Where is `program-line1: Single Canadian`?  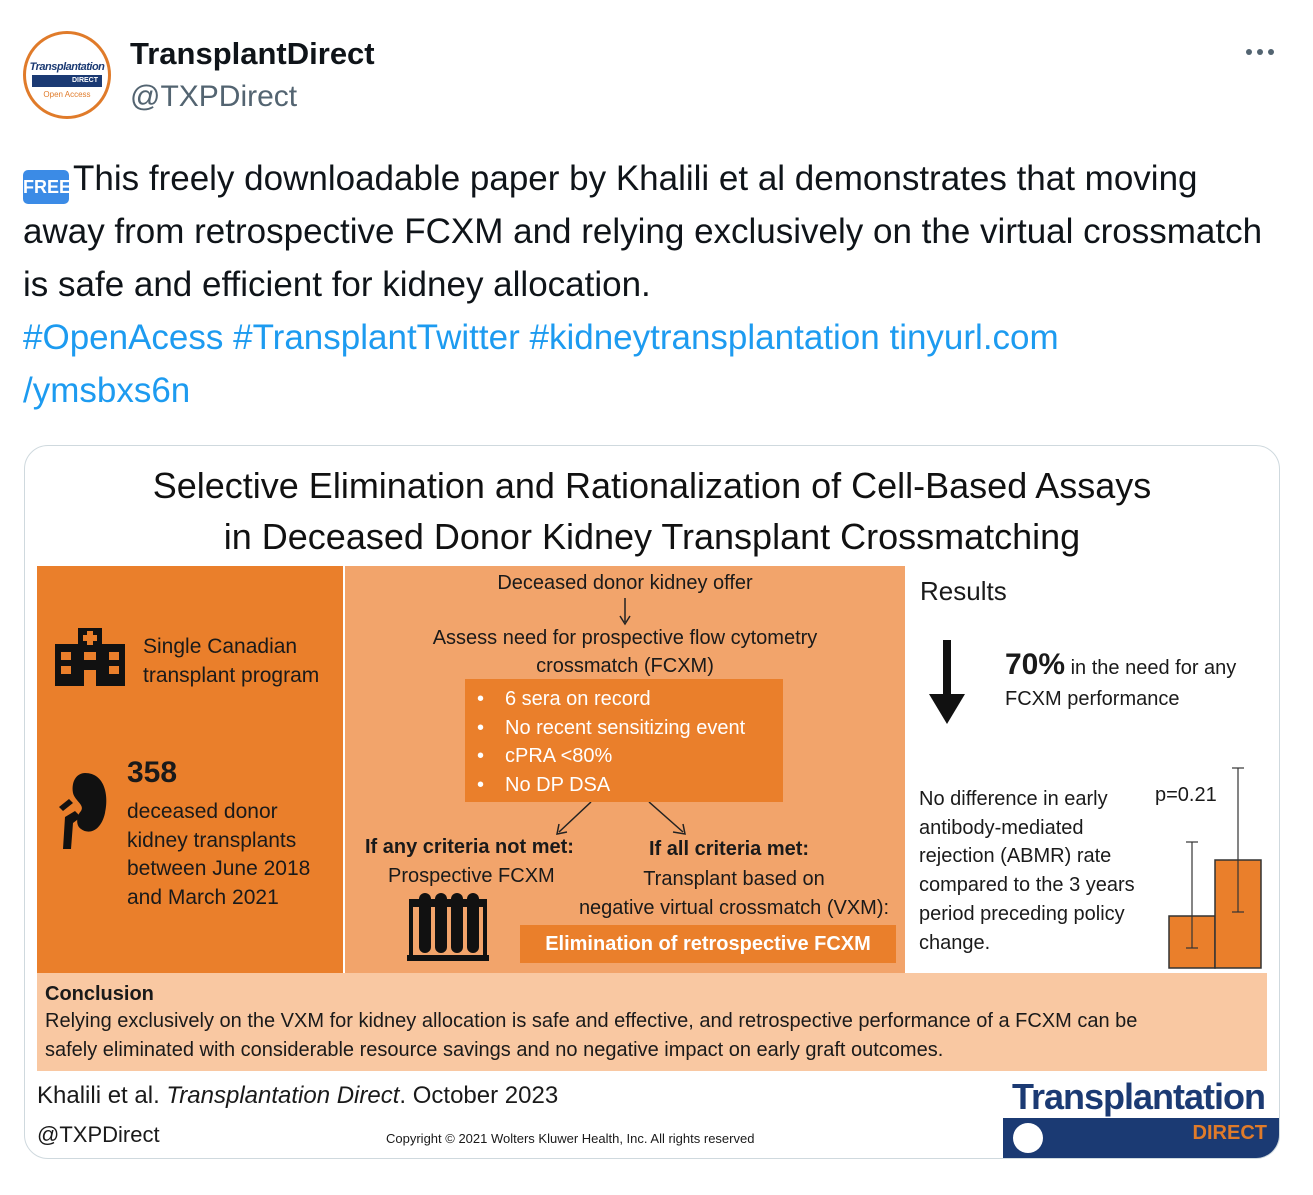 program-line1: Single Canadian is located at coordinates (220, 646).